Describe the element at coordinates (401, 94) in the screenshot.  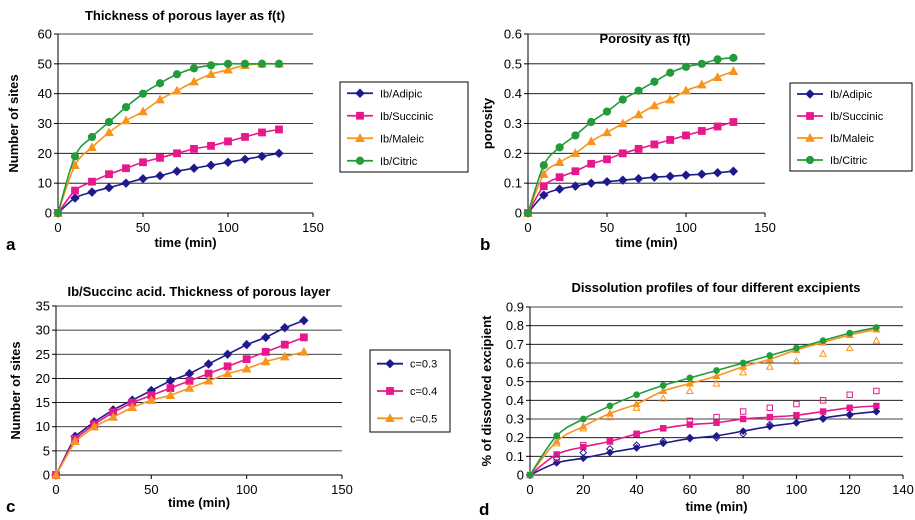
I see `legend-label: Ib/Adipic` at that location.